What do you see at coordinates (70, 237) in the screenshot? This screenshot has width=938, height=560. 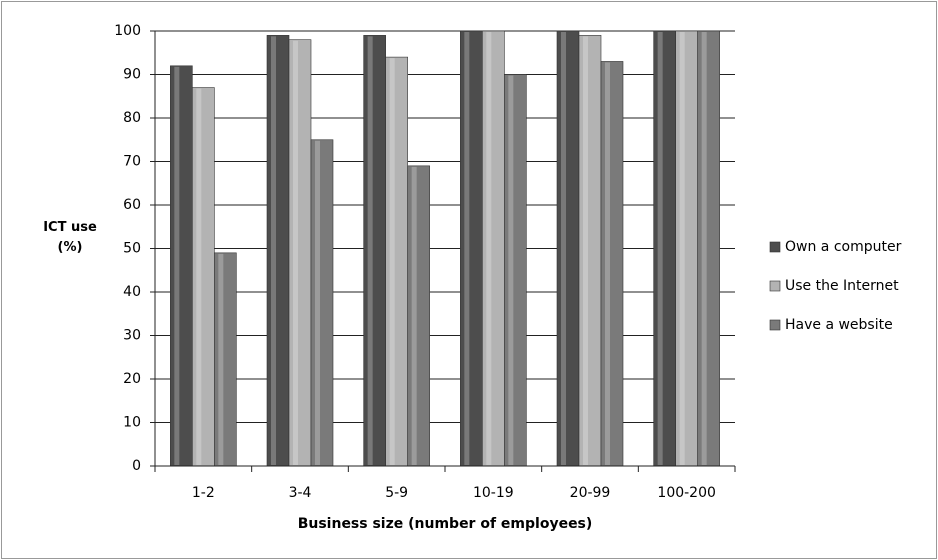 I see `y-axis-title: ICT use (%)` at bounding box center [70, 237].